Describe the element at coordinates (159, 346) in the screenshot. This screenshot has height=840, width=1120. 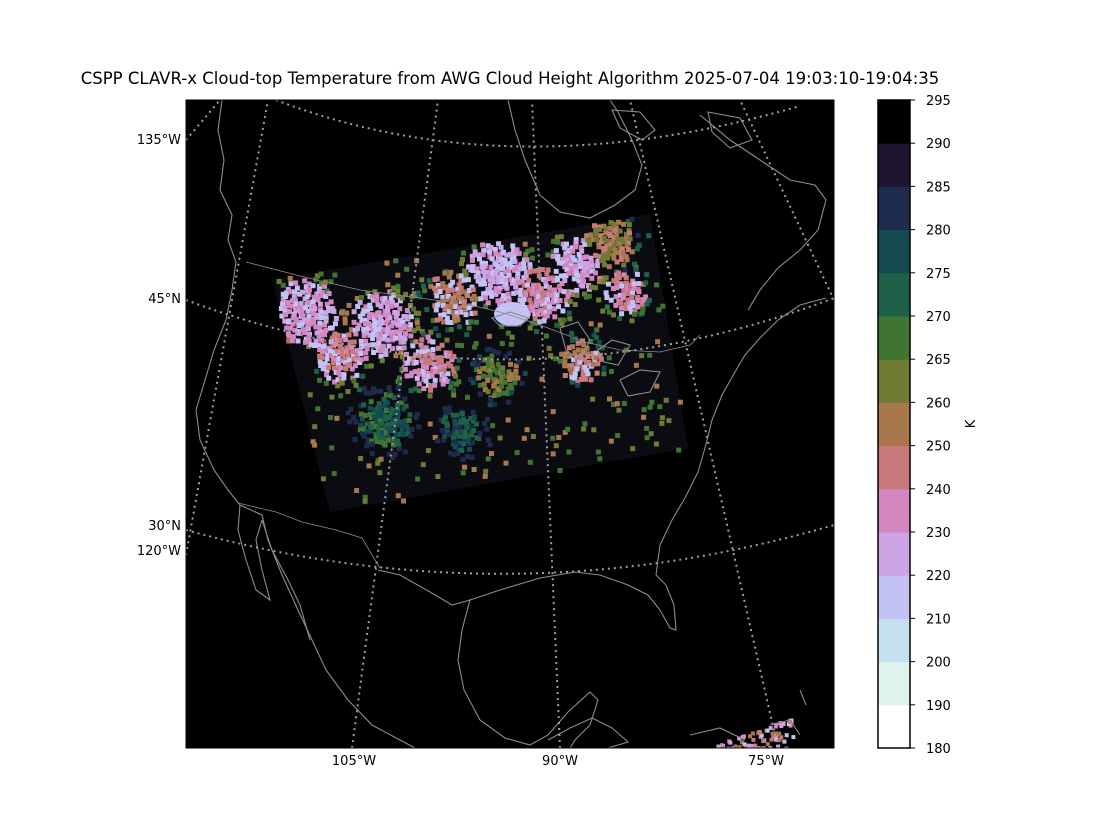
I see `latitude-labels: 135°W 45°N 30°N 120°W` at that location.